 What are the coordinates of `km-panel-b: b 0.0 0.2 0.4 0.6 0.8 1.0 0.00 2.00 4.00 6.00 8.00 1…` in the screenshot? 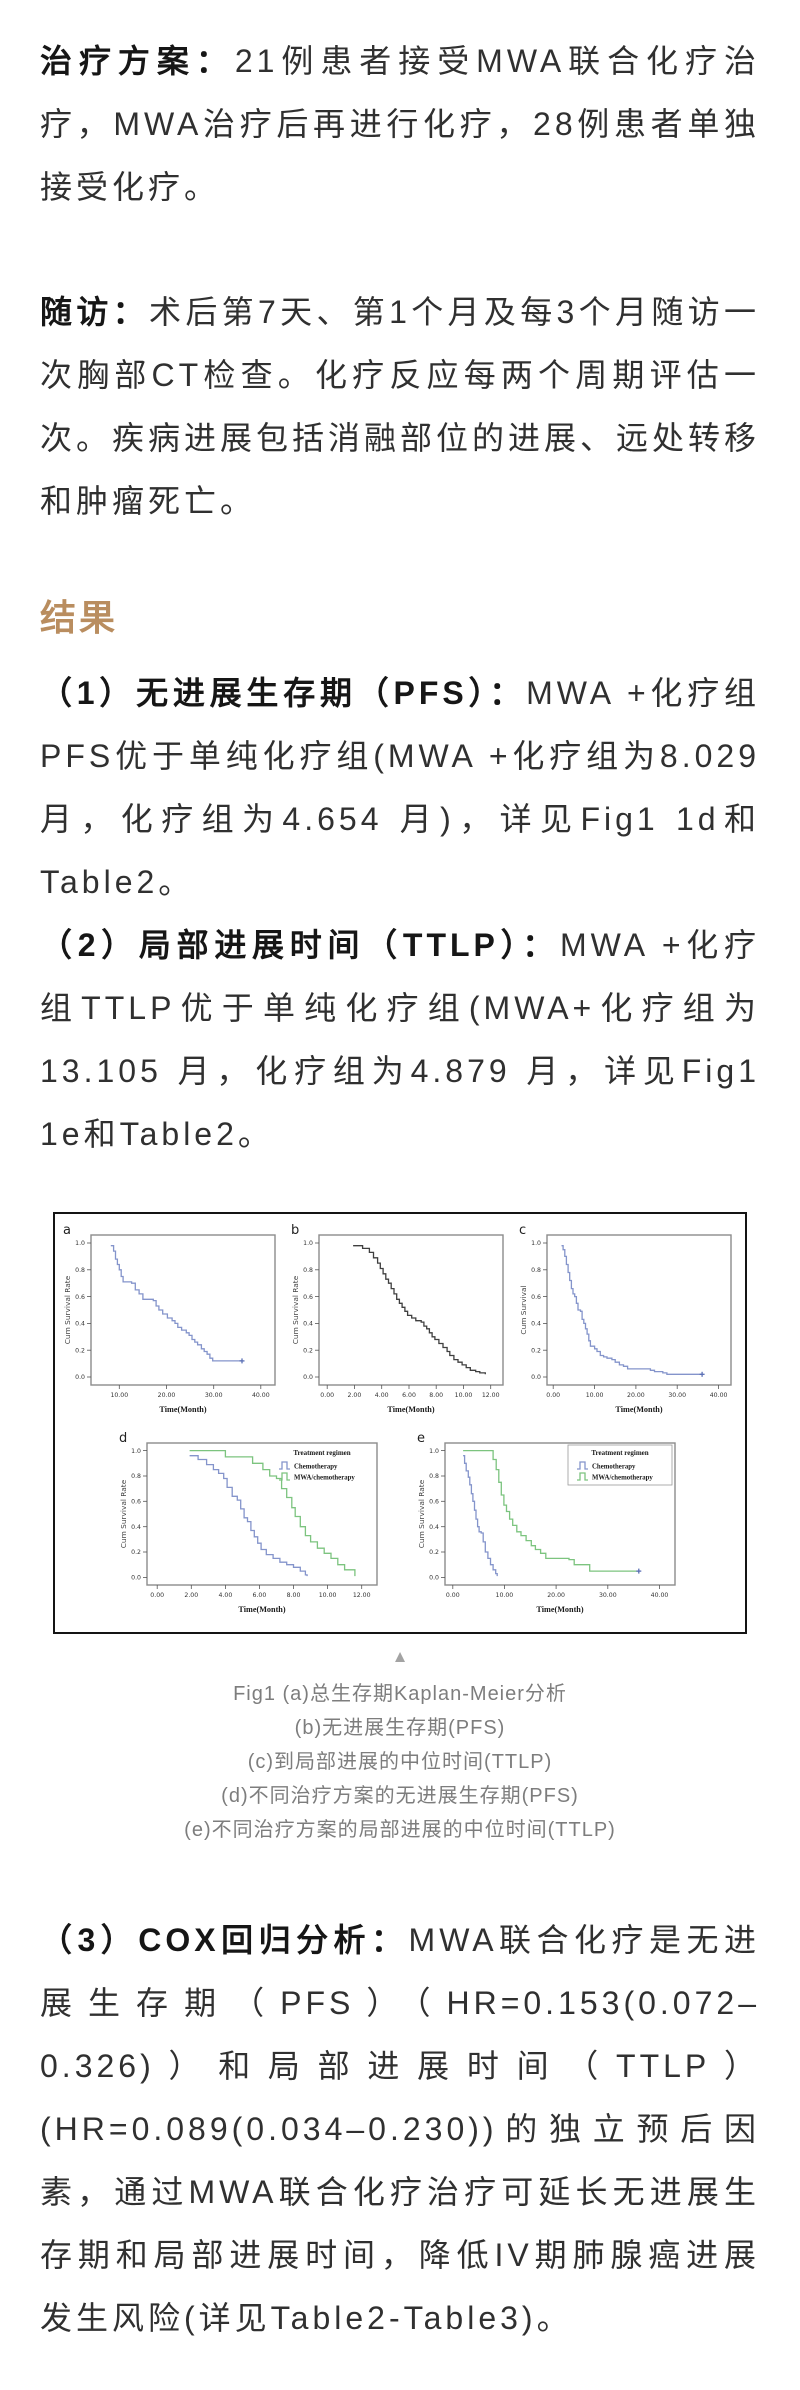 It's located at (400, 1320).